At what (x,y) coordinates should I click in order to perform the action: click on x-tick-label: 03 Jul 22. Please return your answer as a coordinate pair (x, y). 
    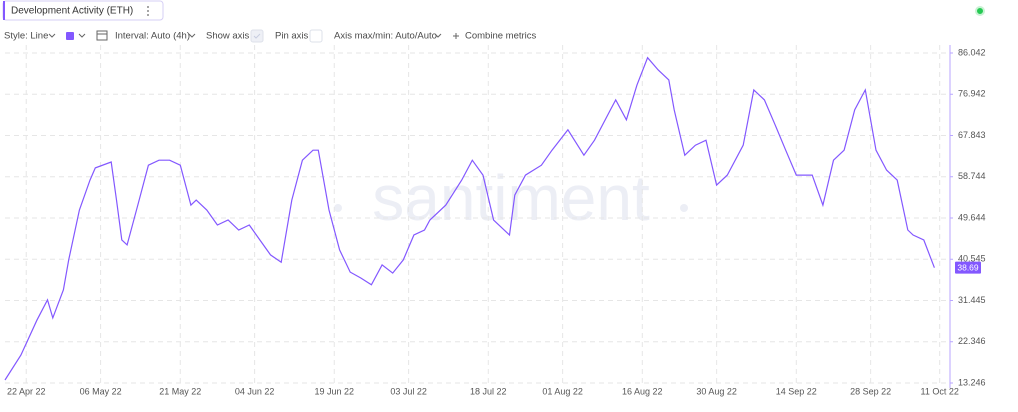
    Looking at the image, I should click on (408, 391).